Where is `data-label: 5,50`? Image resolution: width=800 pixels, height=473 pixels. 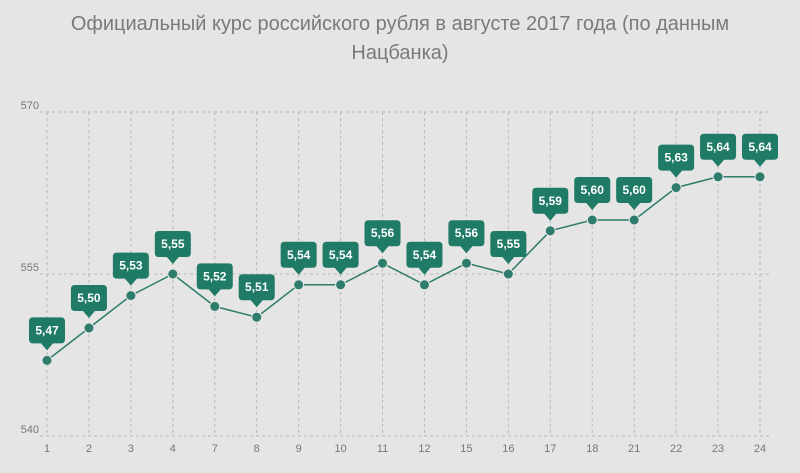
data-label: 5,50 is located at coordinates (89, 298).